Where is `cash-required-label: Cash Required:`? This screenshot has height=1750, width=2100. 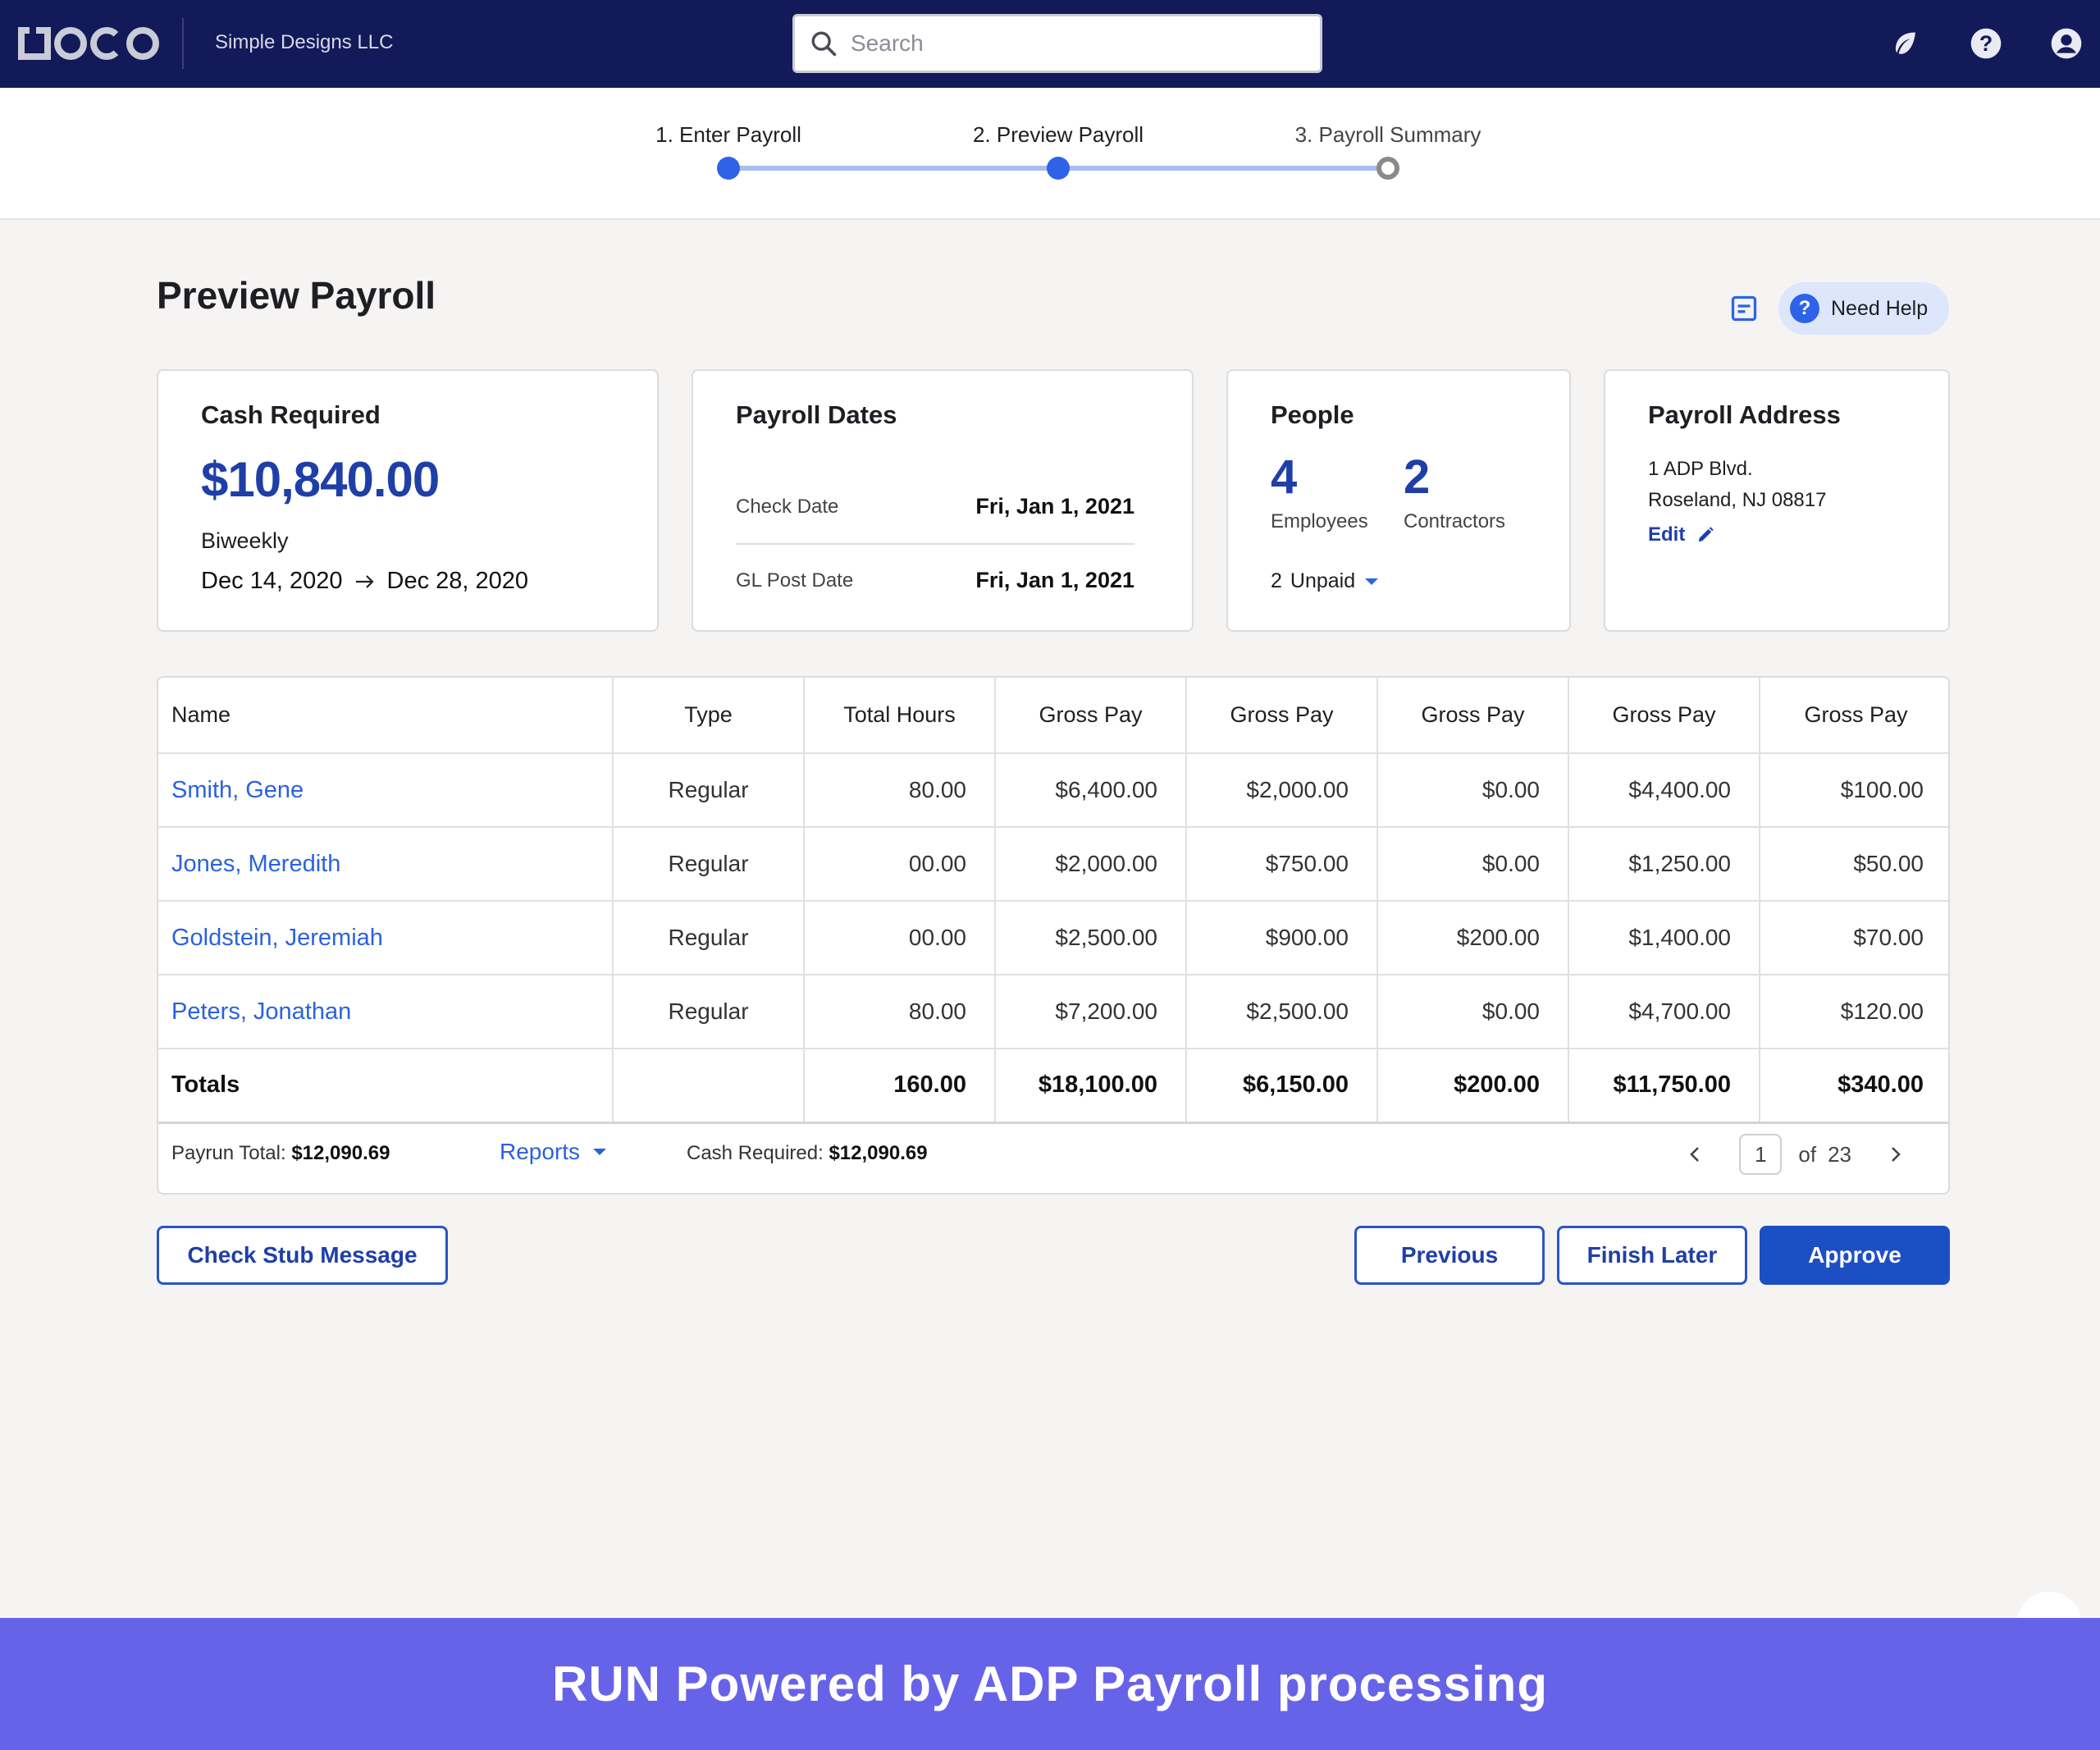 cash-required-label: Cash Required: is located at coordinates (756, 1153).